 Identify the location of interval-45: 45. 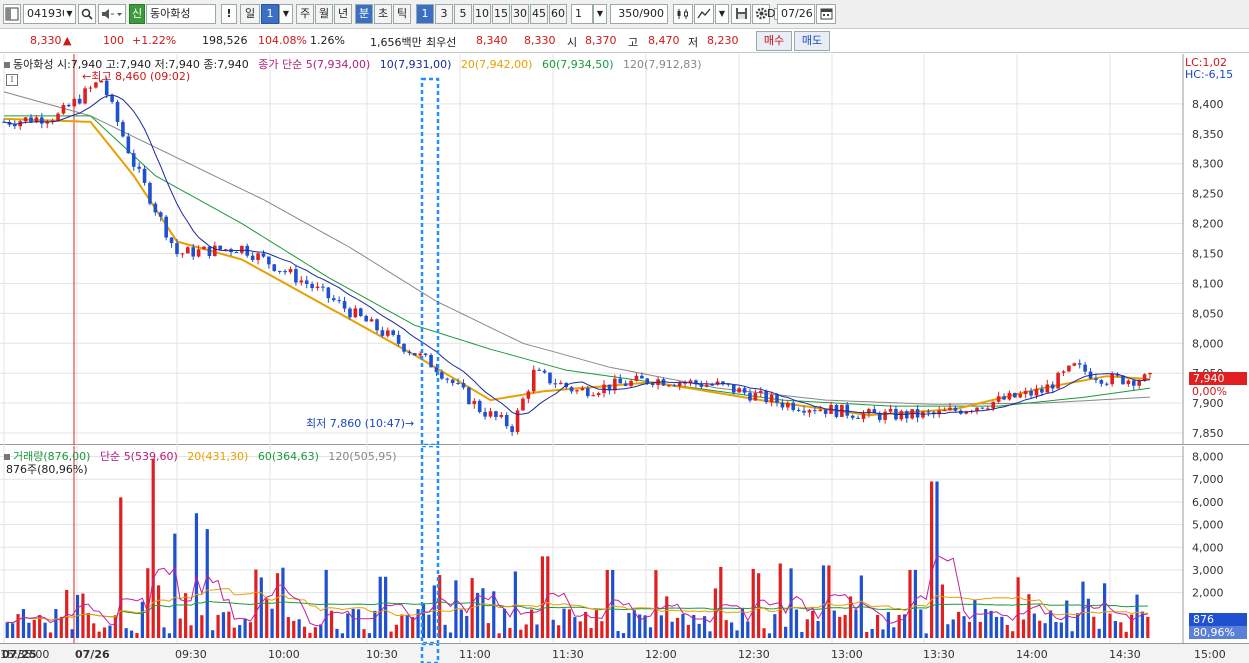
(539, 14).